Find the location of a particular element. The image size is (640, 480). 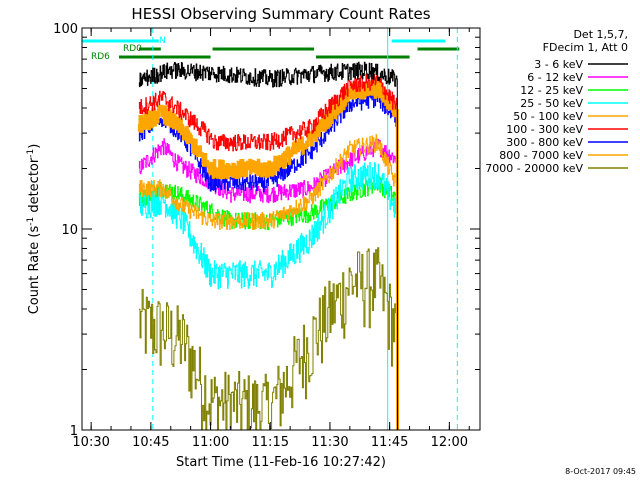

y-axis-label-rest: detector is located at coordinates (34, 187).